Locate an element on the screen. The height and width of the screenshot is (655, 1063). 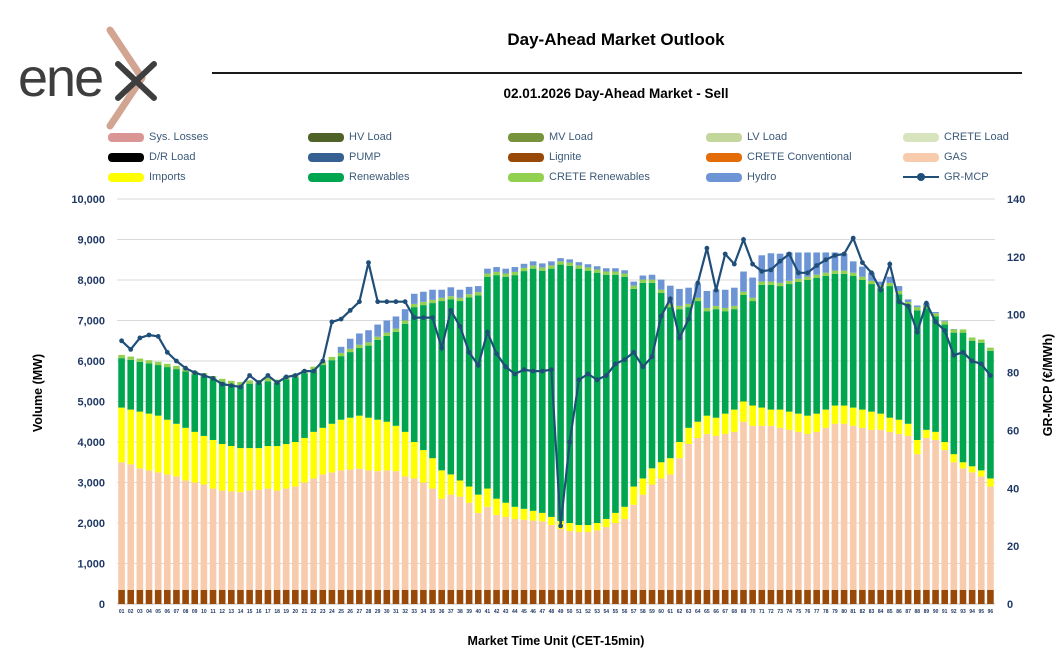
svg-text: 66 is located at coordinates (716, 612).